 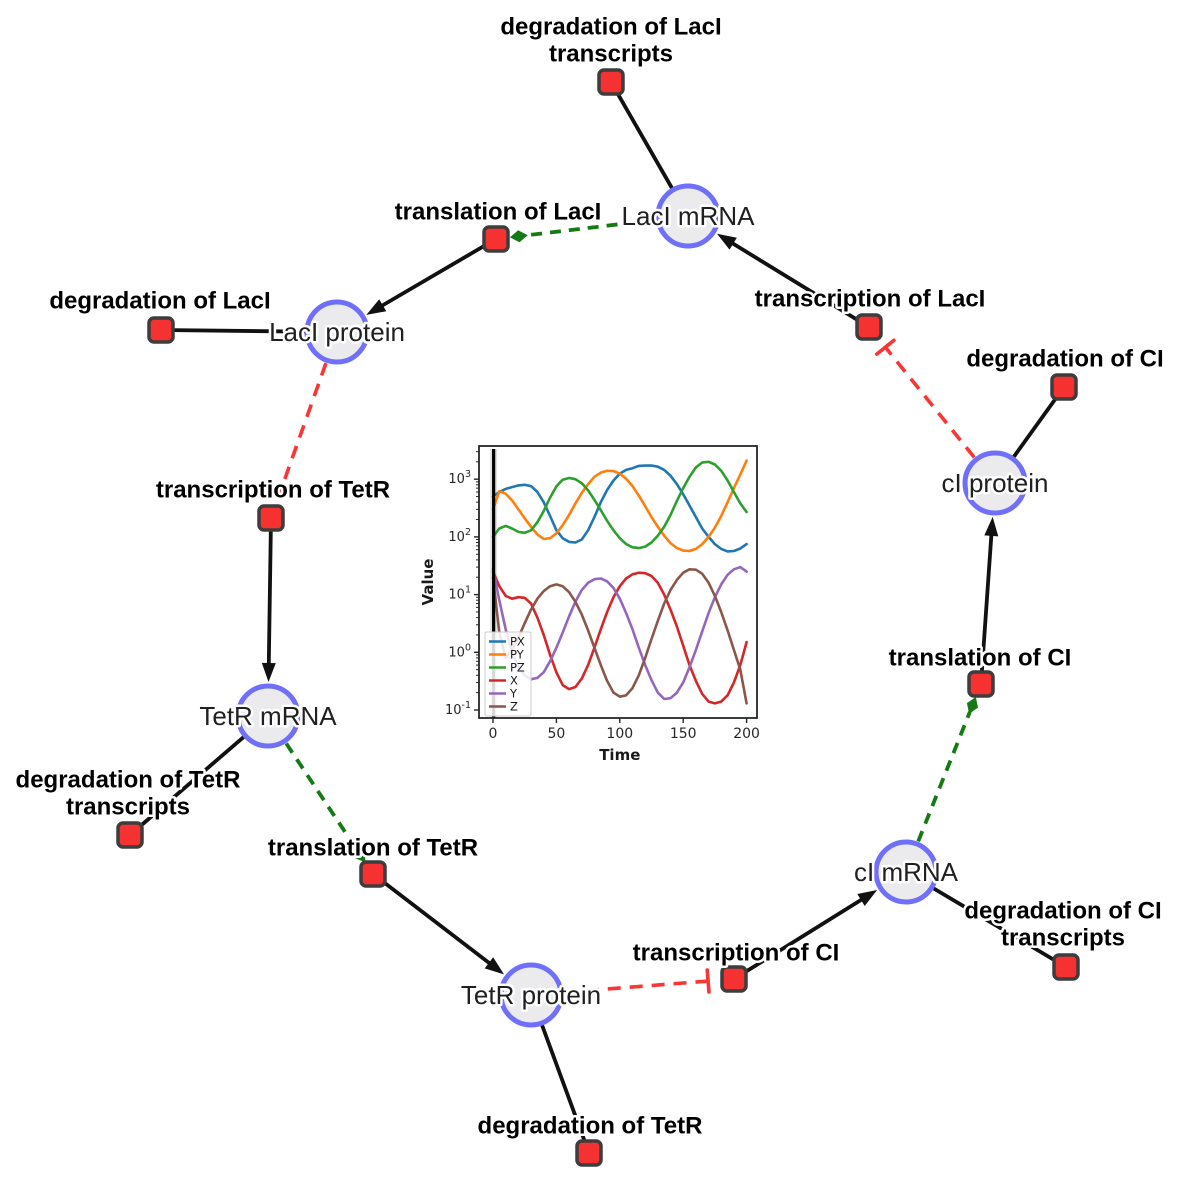 What do you see at coordinates (428, 582) in the screenshot?
I see `y-axis-label: Value` at bounding box center [428, 582].